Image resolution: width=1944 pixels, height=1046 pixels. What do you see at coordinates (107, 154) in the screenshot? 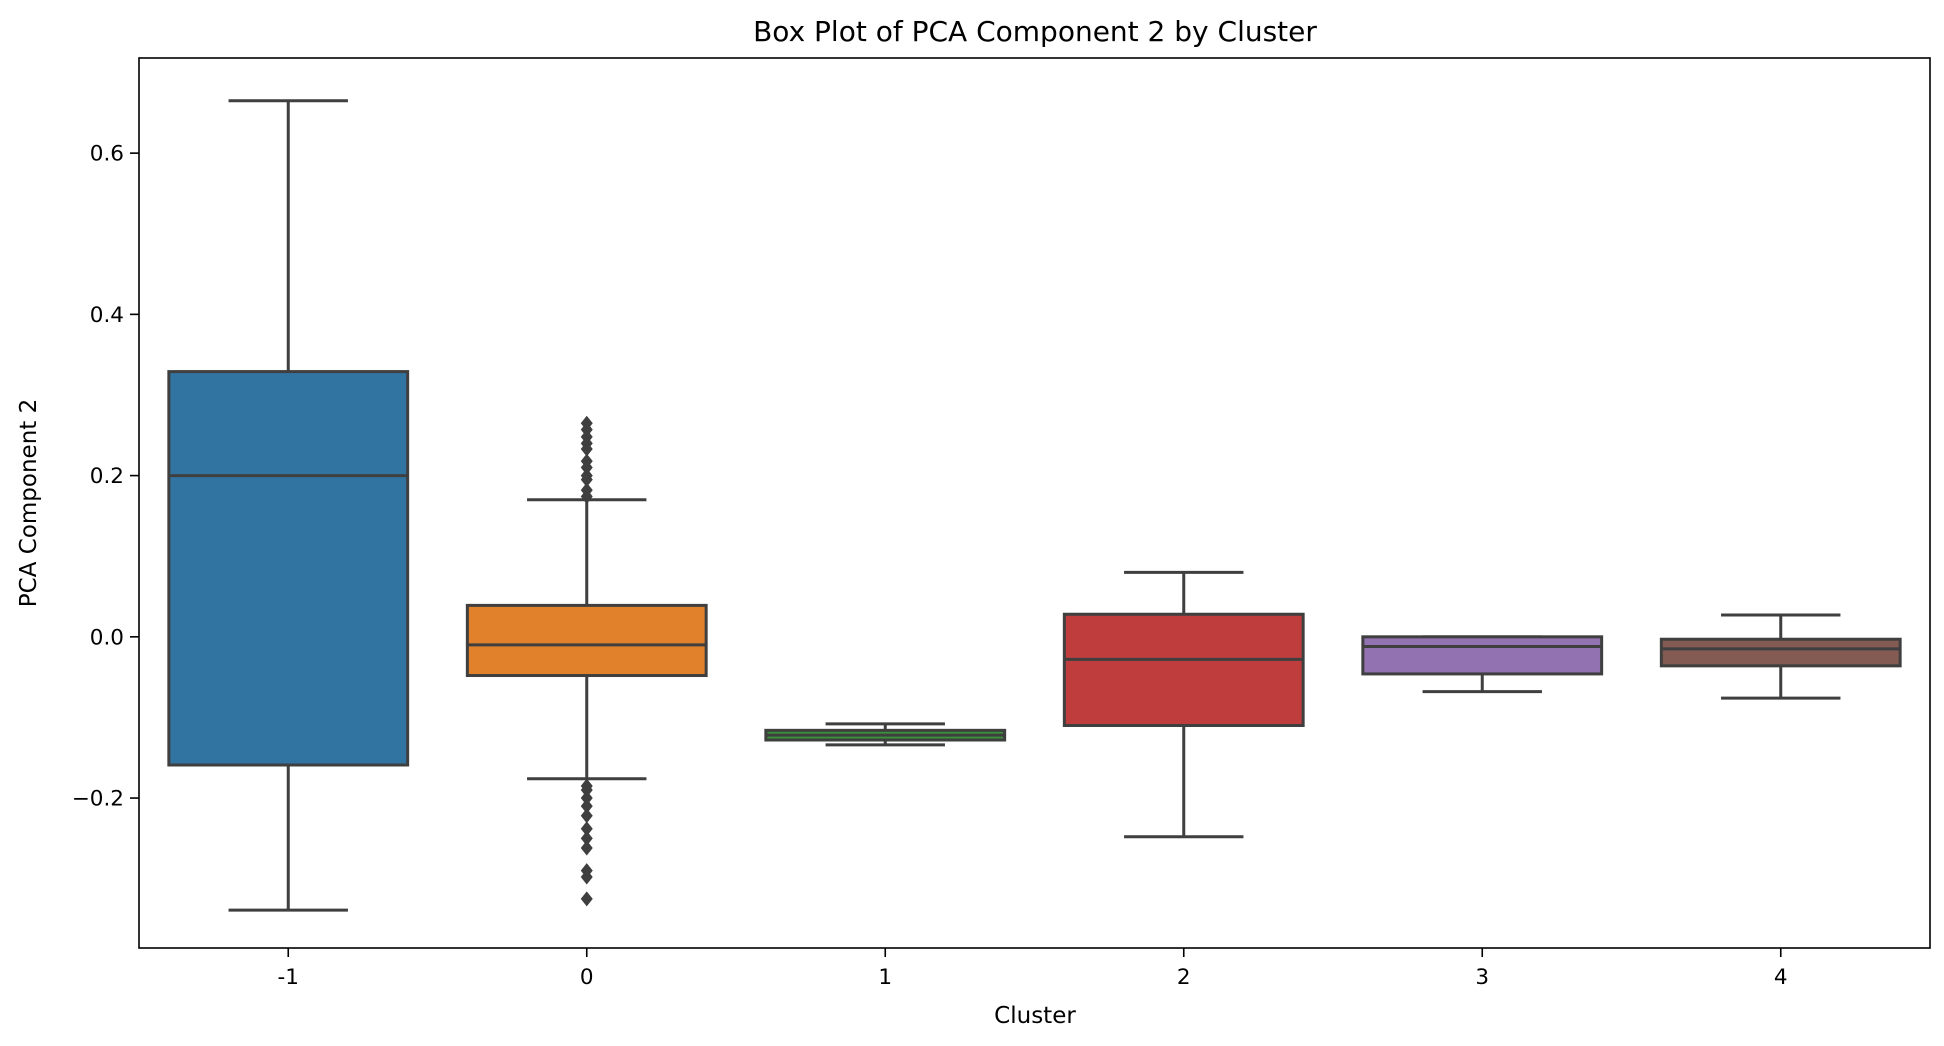
I see `y-tick-label: 0.6` at bounding box center [107, 154].